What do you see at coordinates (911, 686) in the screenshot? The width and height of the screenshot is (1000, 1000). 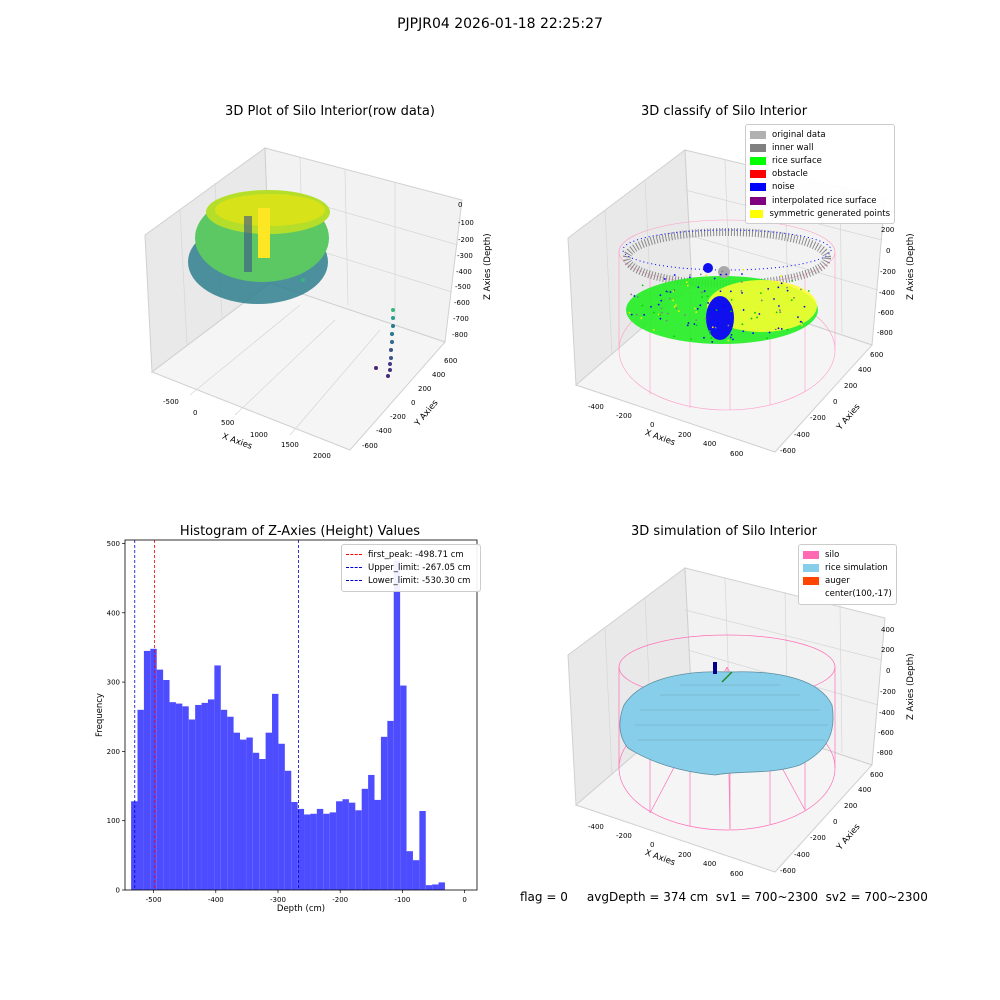 I see `panel4-zlabel: Z Axies (Depth)` at bounding box center [911, 686].